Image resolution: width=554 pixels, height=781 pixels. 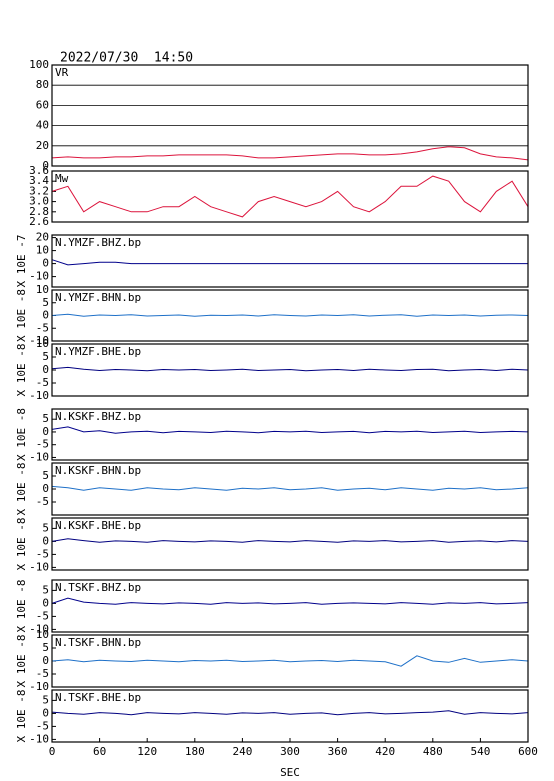 I want to click on panel-label: VR, so click(x=62, y=72).